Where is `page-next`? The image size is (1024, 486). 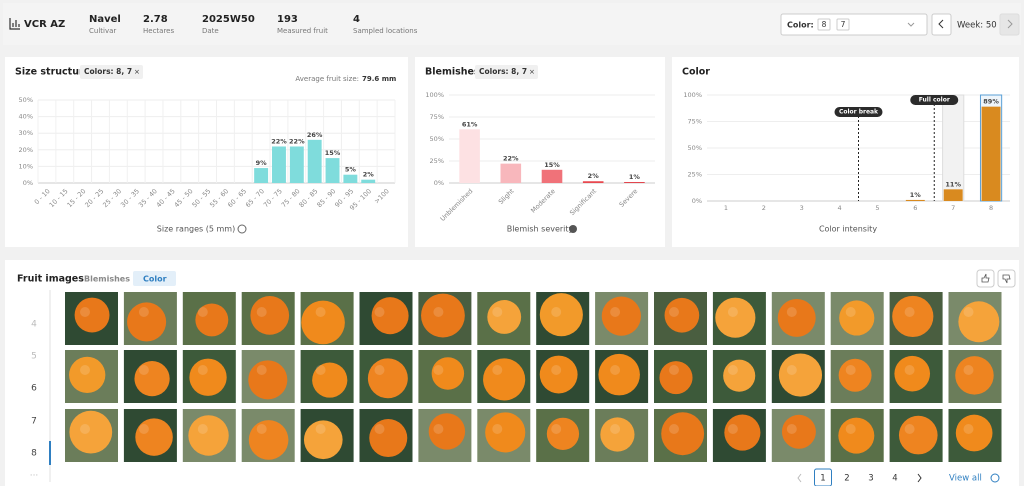 page-next is located at coordinates (919, 478).